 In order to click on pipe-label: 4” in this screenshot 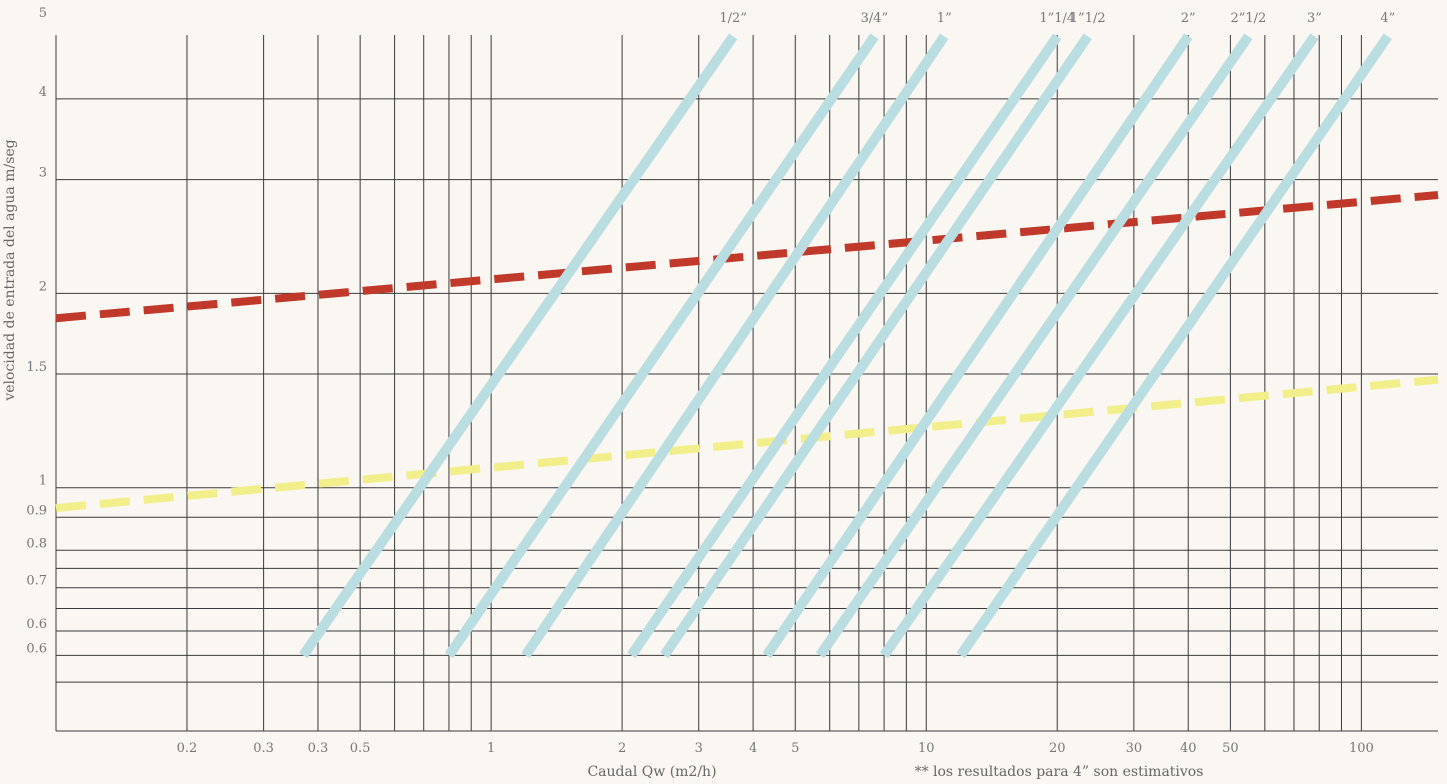, I will do `click(1387, 18)`.